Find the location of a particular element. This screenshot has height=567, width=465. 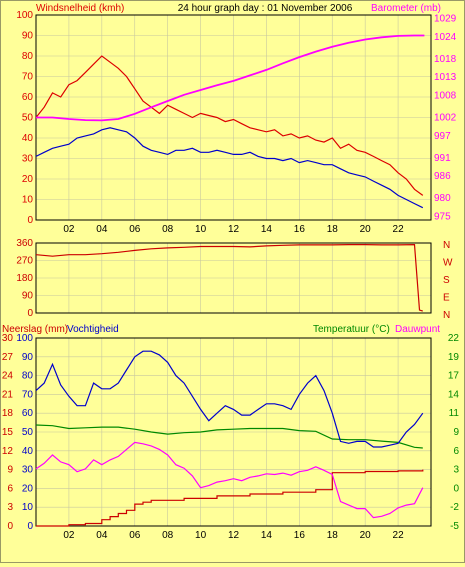

chart3-xtick: 20 is located at coordinates (366, 535).